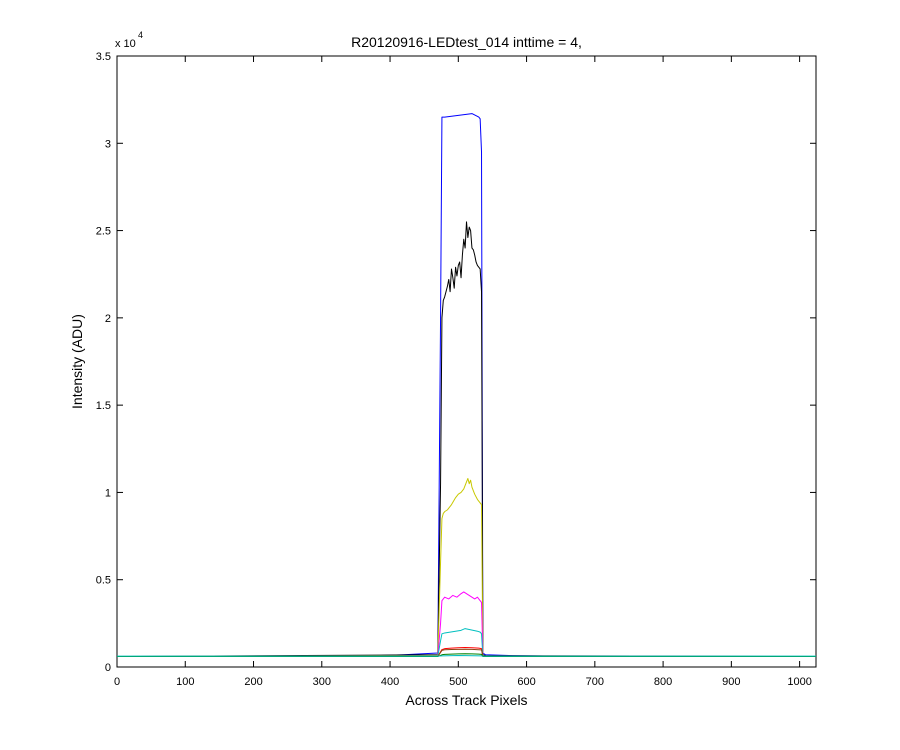  I want to click on x-tick-label: 200, so click(253, 682).